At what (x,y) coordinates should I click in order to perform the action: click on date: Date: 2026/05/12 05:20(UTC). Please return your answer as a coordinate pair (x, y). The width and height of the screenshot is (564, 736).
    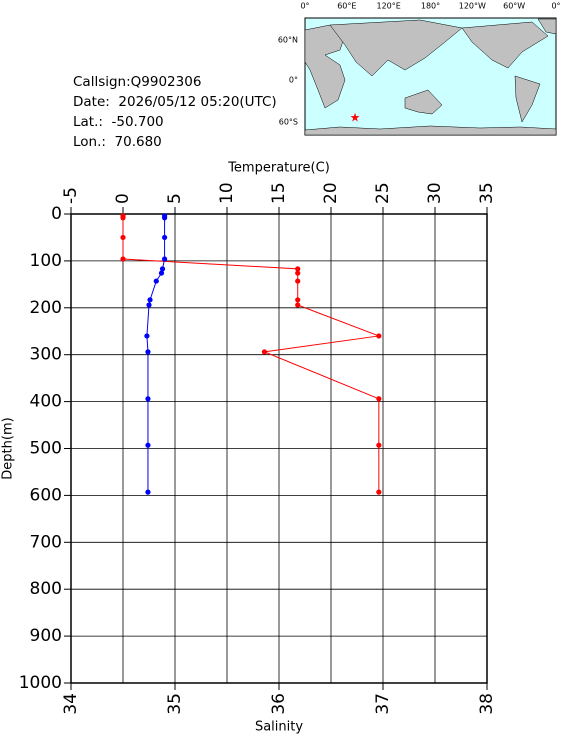
    Looking at the image, I should click on (175, 102).